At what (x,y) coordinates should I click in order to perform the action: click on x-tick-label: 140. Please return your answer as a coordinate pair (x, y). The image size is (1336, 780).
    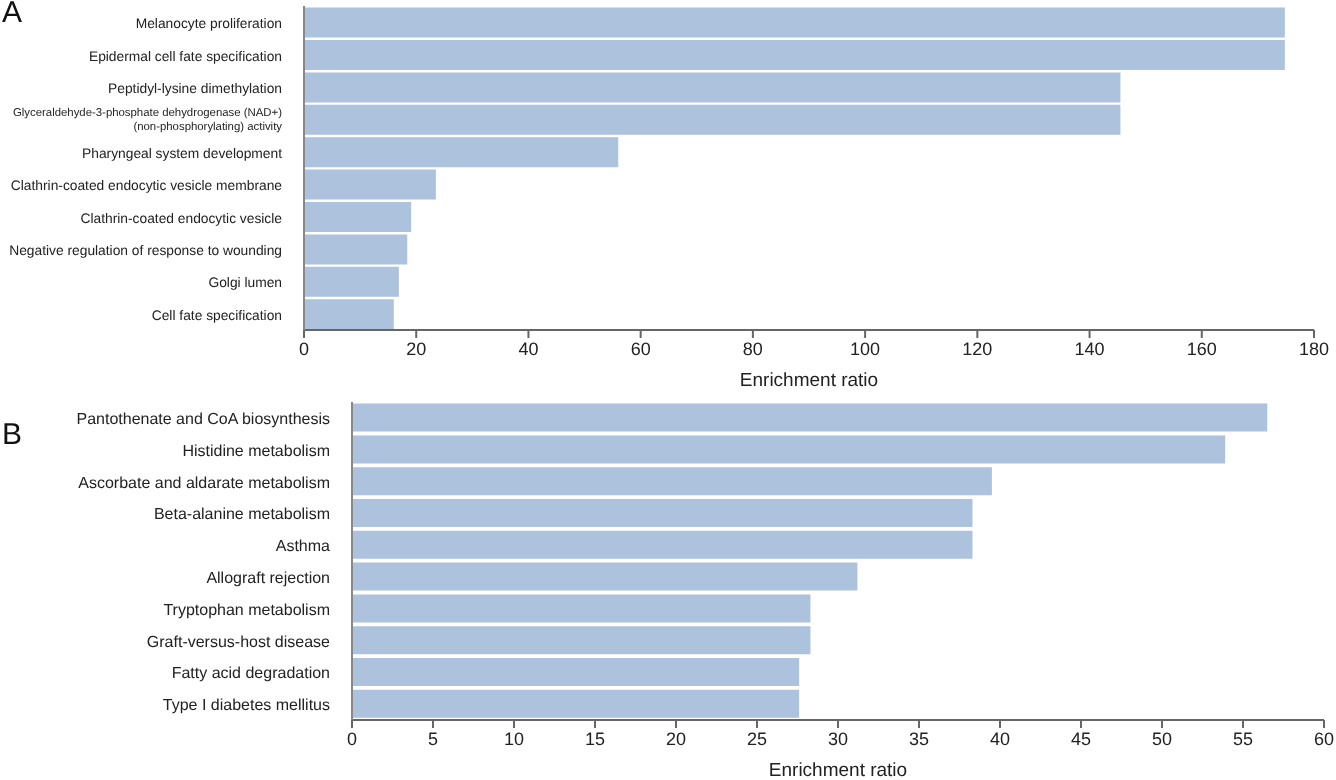
    Looking at the image, I should click on (1089, 348).